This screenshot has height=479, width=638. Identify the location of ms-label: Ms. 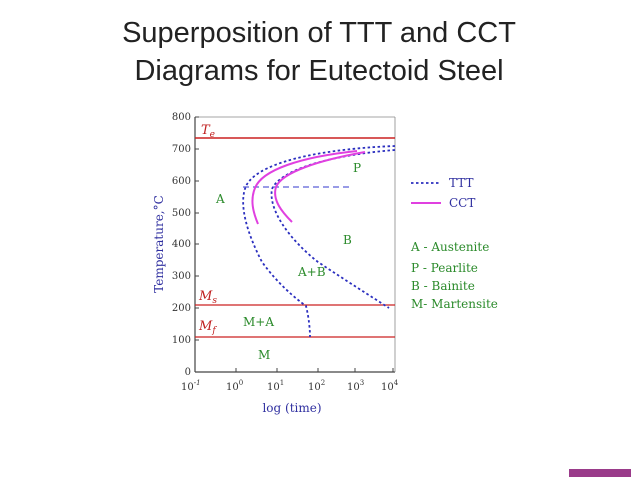
(207, 297).